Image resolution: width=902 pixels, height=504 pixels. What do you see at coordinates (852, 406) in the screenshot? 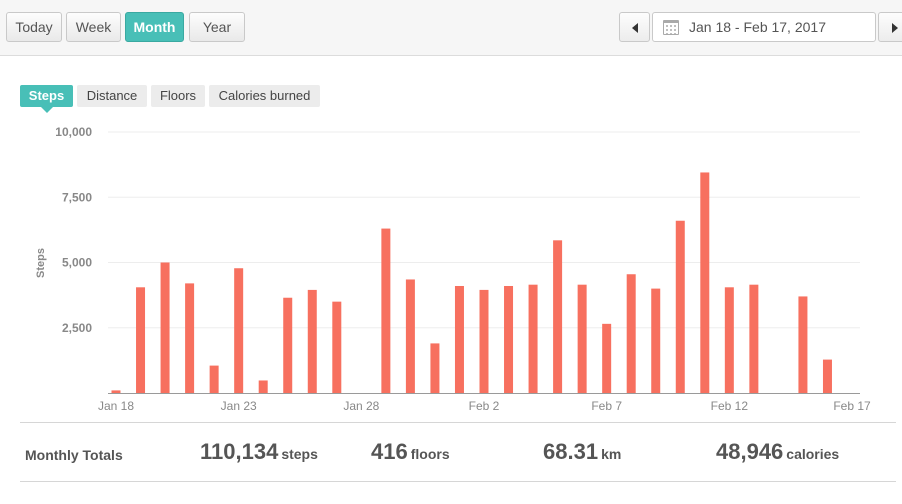
I see `x-tick-label: Feb 17` at bounding box center [852, 406].